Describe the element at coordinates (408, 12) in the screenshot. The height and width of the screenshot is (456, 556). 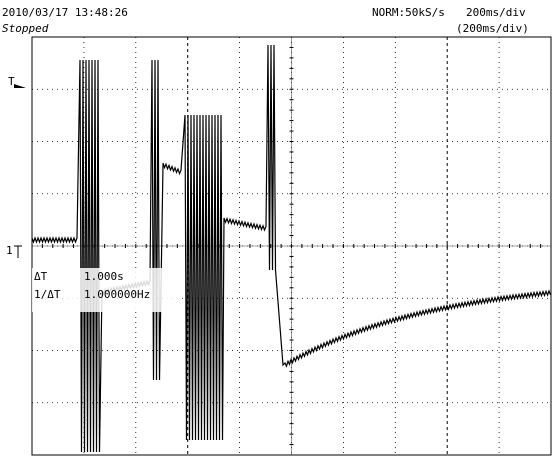
I see `acq-mode: NORM:50kS/s` at that location.